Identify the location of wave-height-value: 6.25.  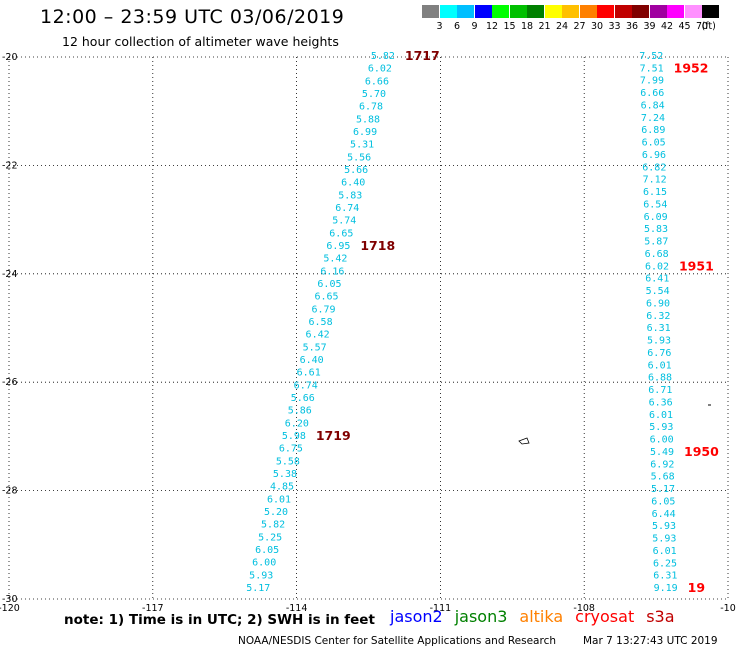
(665, 563).